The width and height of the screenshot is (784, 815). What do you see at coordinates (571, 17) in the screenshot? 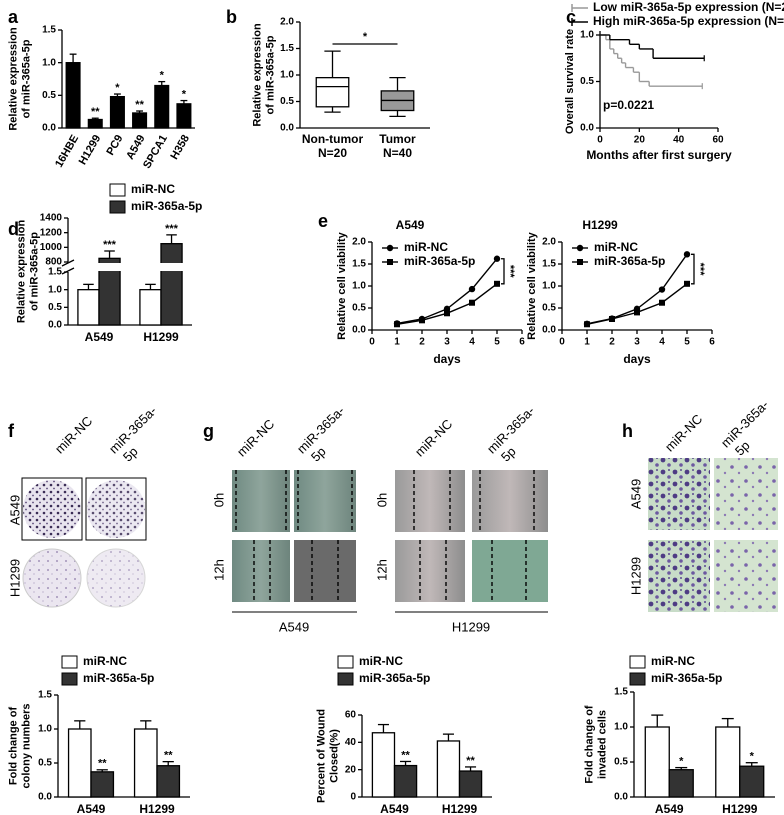
I see `panel-letter: c` at bounding box center [571, 17].